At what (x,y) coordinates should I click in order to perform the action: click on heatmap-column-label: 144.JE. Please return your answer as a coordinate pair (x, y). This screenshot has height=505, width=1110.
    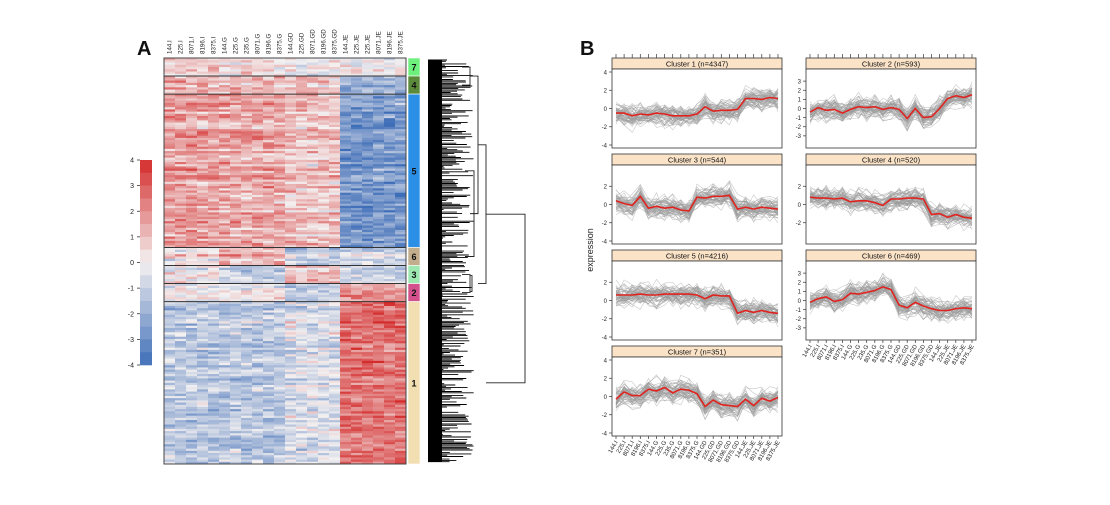
    Looking at the image, I should click on (346, 44).